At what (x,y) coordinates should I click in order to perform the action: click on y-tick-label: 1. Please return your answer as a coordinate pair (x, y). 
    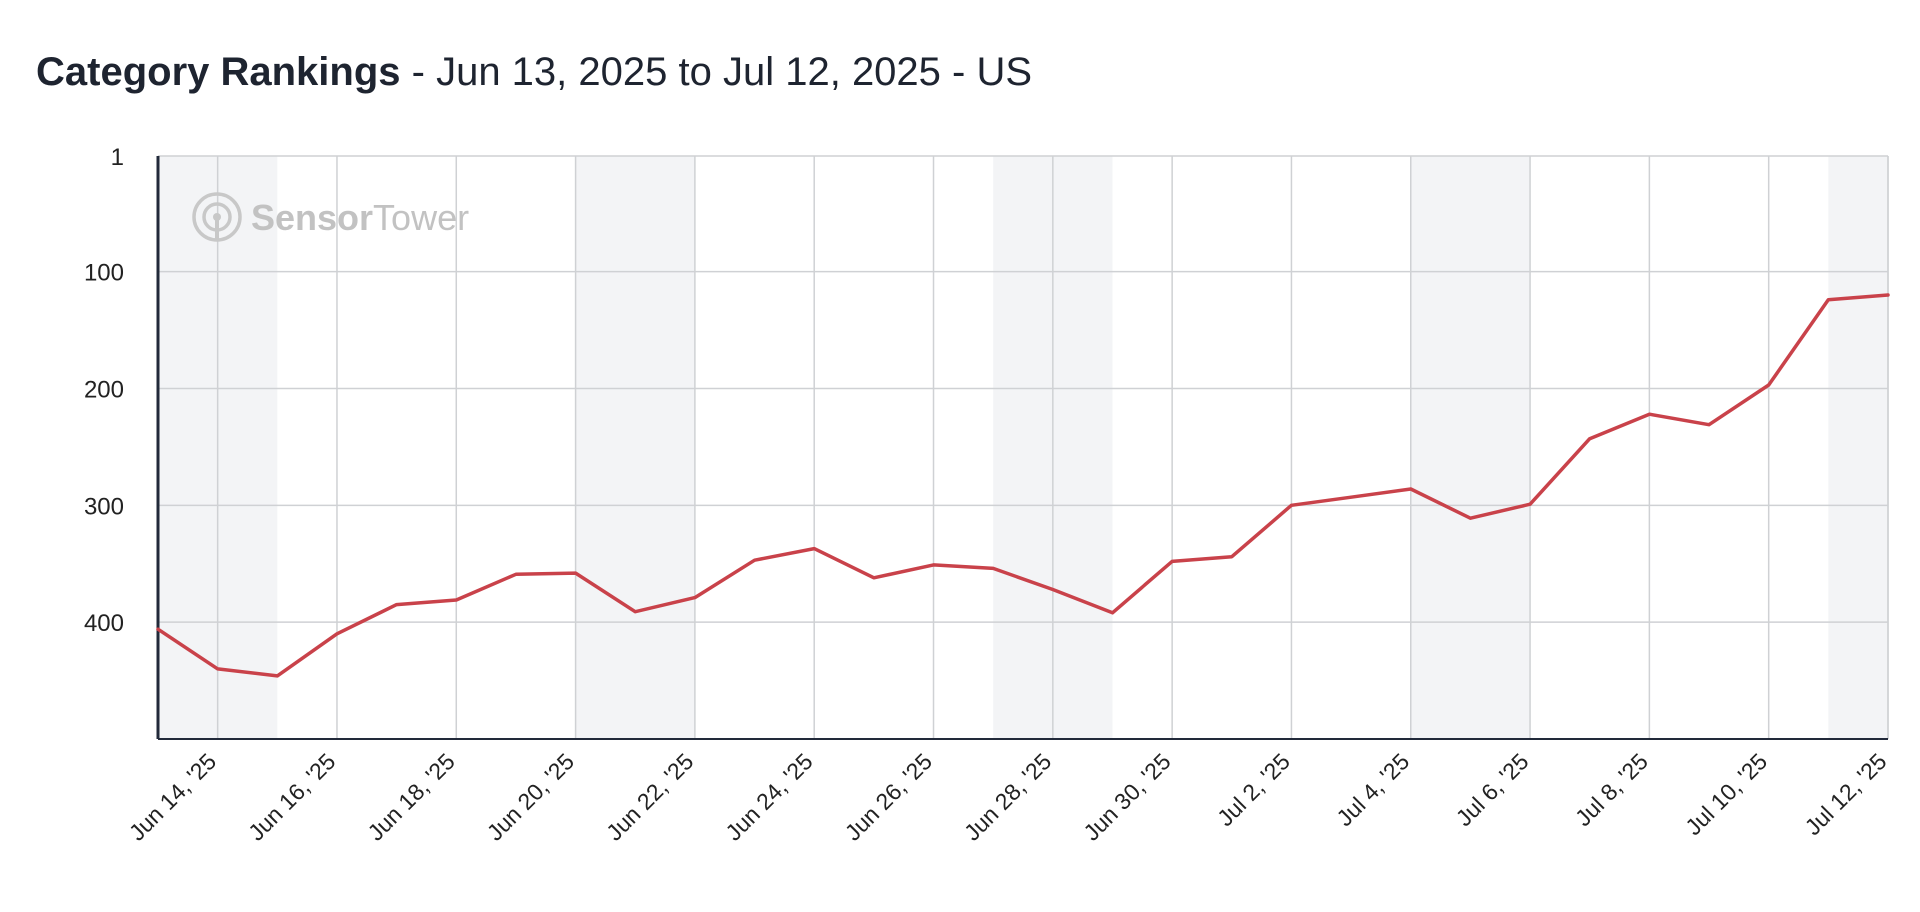
    Looking at the image, I should click on (117, 157).